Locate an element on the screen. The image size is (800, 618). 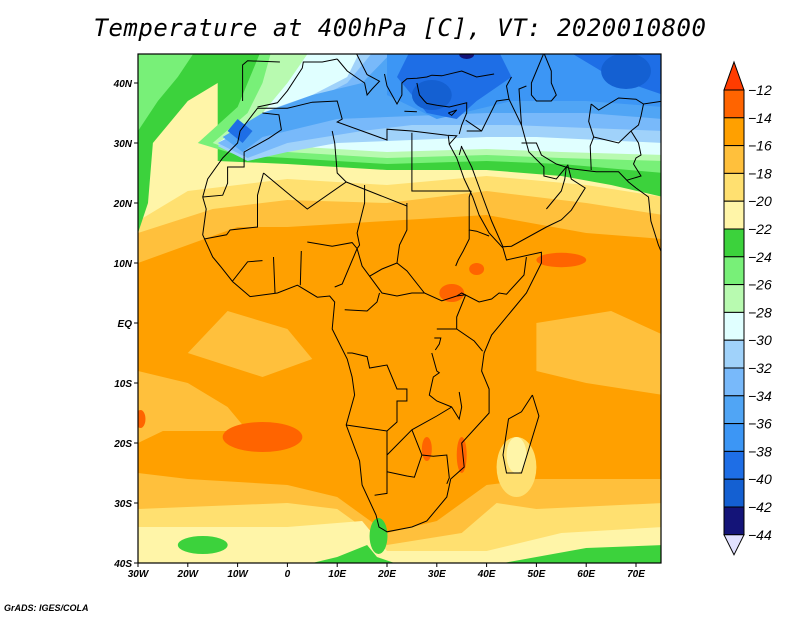
lon-tick-label: 50E is located at coordinates (537, 574).